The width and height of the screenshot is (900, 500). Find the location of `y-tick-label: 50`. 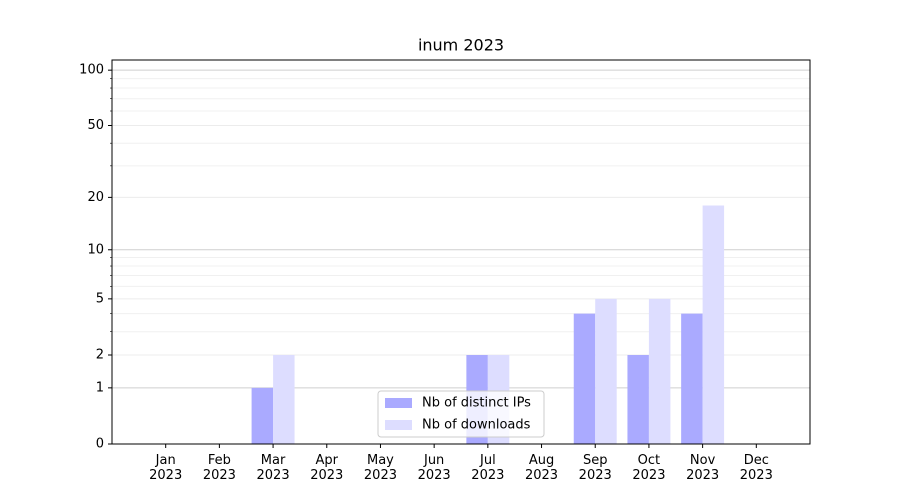

y-tick-label: 50 is located at coordinates (95, 125).